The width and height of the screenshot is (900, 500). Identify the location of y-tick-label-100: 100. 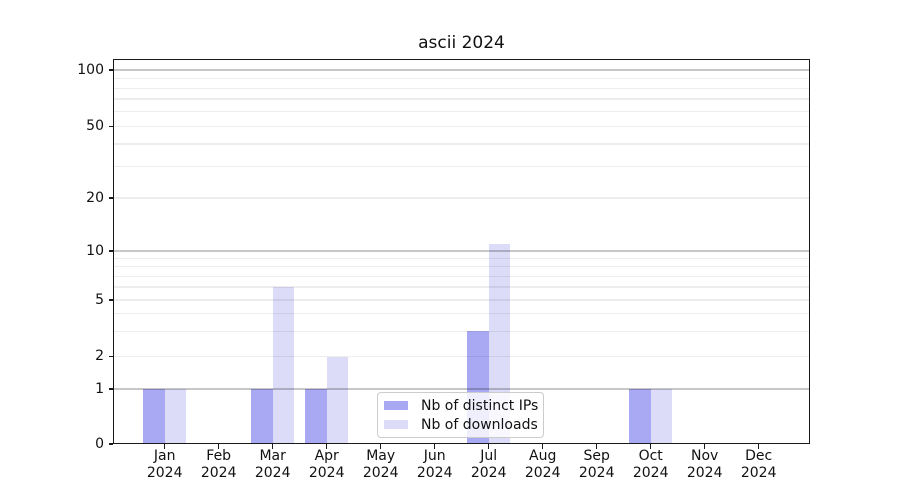
(90, 69).